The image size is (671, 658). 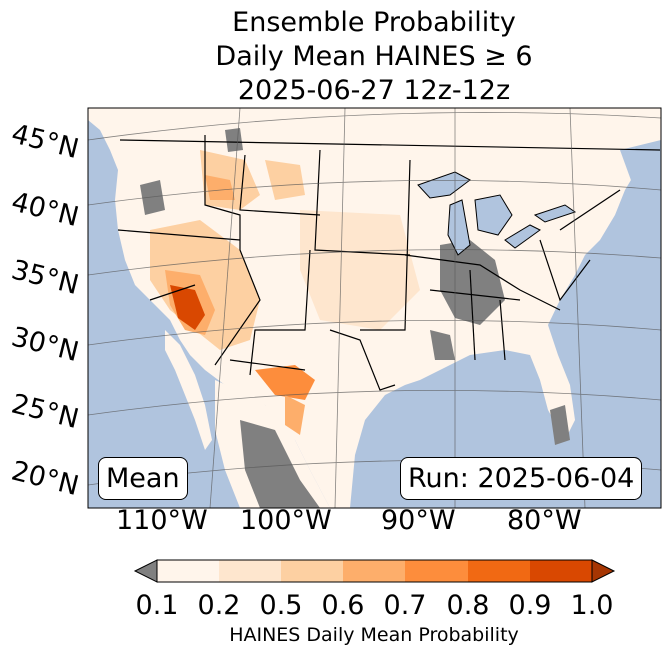 I want to click on colorbar-over-extension, so click(x=603, y=571).